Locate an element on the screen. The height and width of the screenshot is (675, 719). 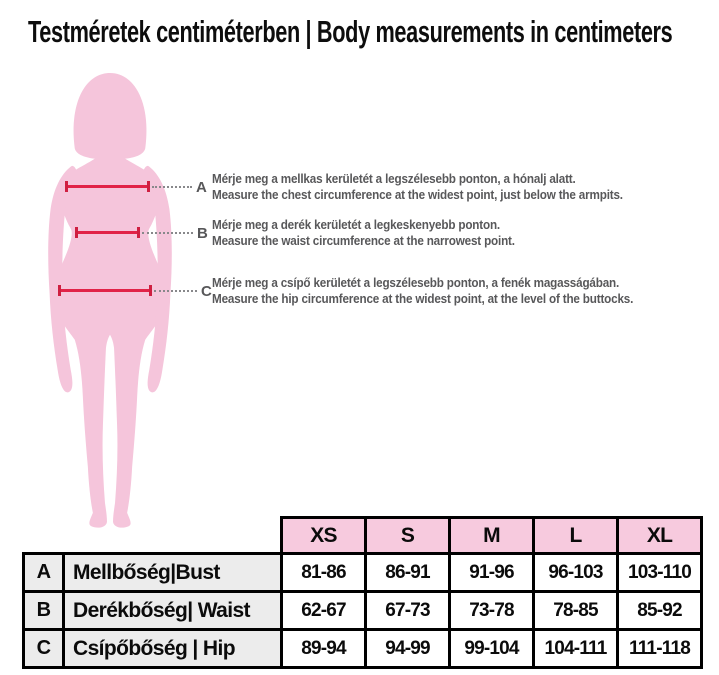
chest-dotted-connector is located at coordinates (172, 187).